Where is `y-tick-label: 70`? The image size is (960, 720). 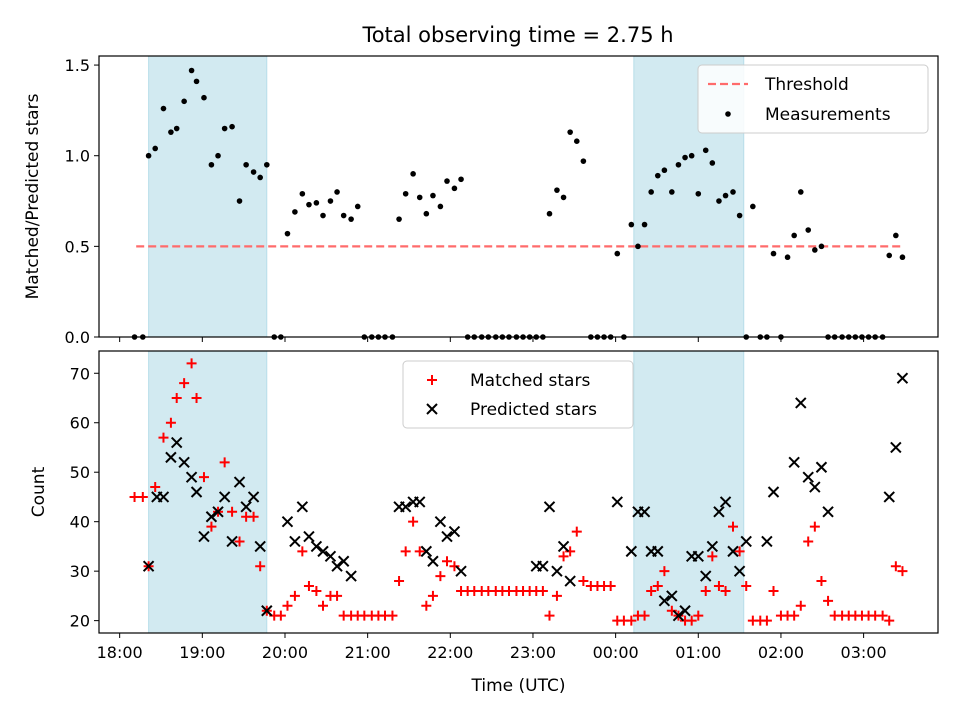 y-tick-label: 70 is located at coordinates (80, 373).